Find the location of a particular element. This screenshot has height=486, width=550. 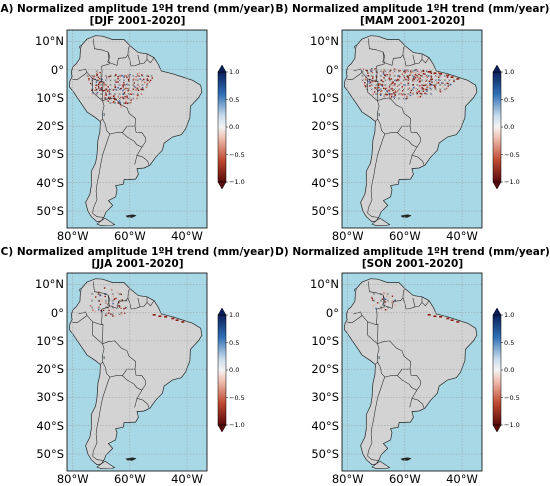

panel-subtitle: [JJA 2001-2020] is located at coordinates (137, 264).